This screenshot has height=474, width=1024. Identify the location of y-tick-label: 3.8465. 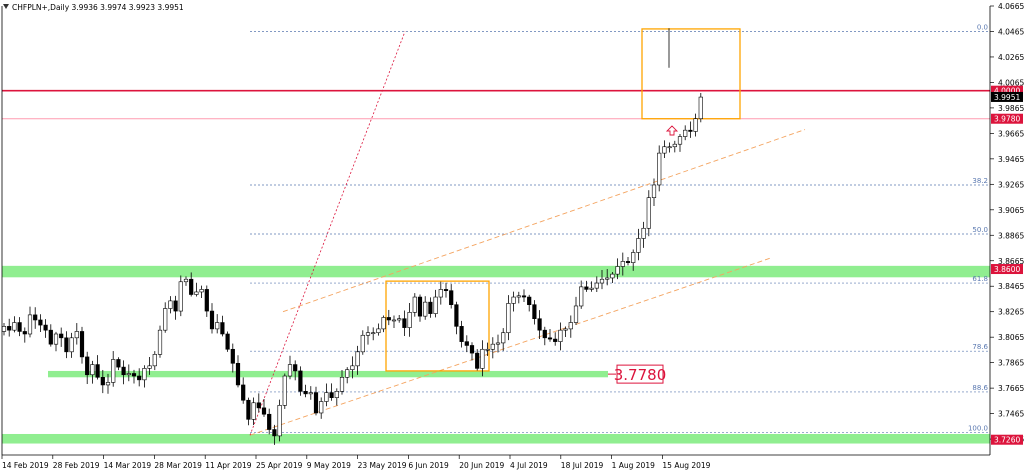
(1011, 286).